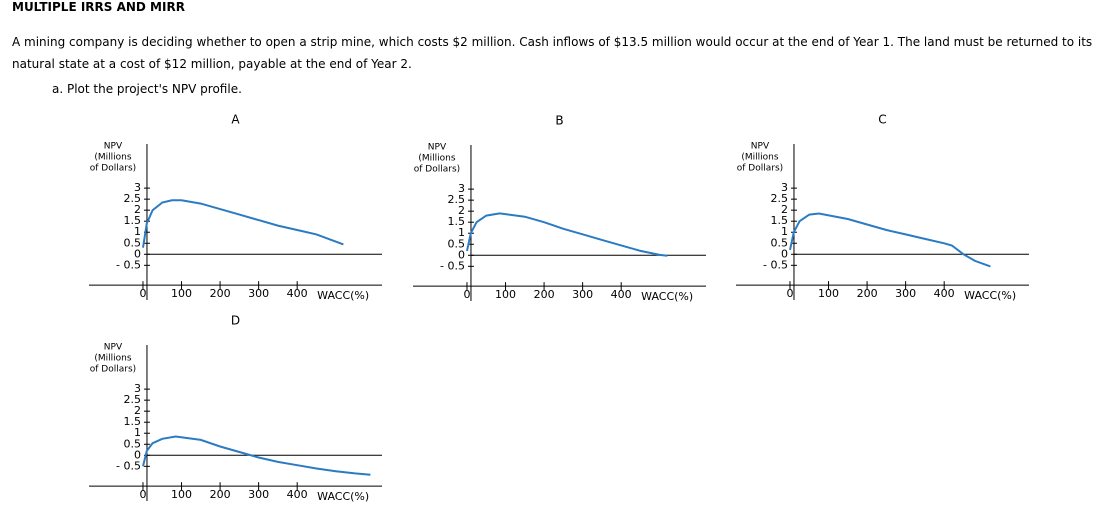 The width and height of the screenshot is (1114, 511). I want to click on question-text: a. Plot the project's NPV profile., so click(147, 89).